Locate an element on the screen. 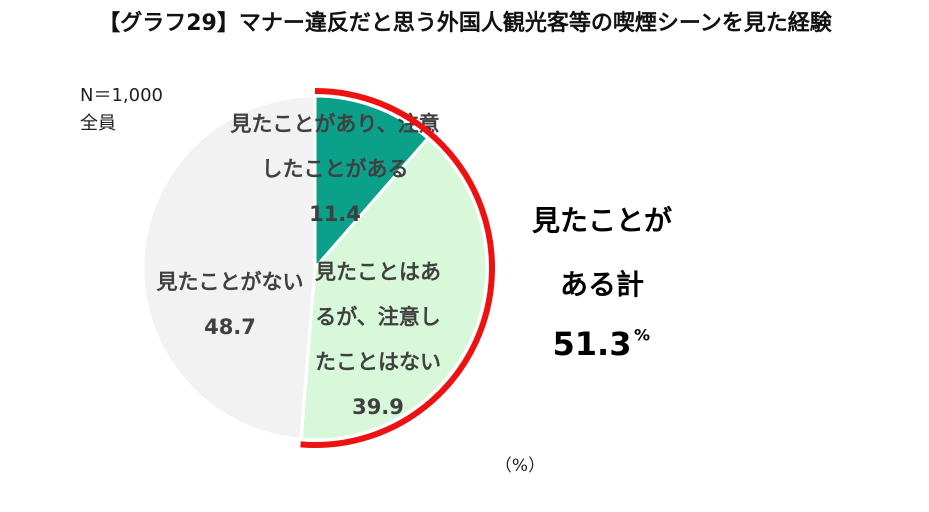 The height and width of the screenshot is (512, 929). slice-label: るが、注意し is located at coordinates (378, 317).